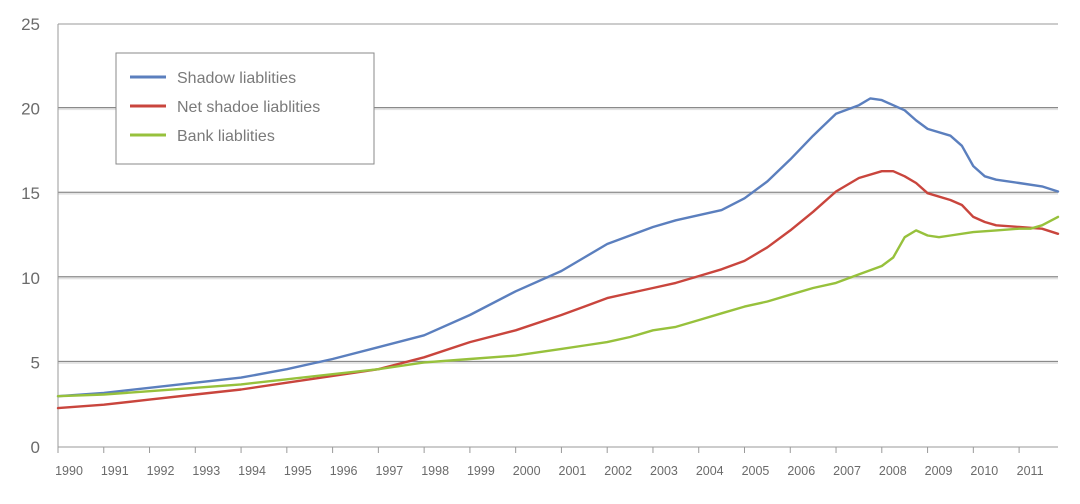 Image resolution: width=1080 pixels, height=504 pixels. I want to click on legend-label: Bank liablities, so click(226, 136).